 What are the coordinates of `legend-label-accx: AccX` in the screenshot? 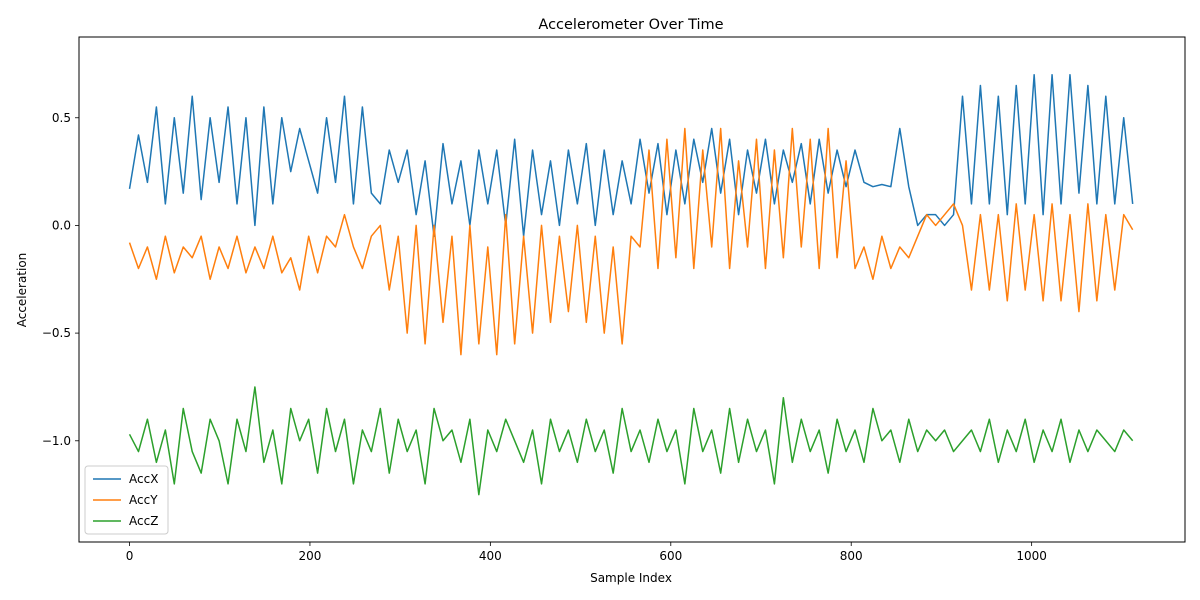 It's located at (143, 479).